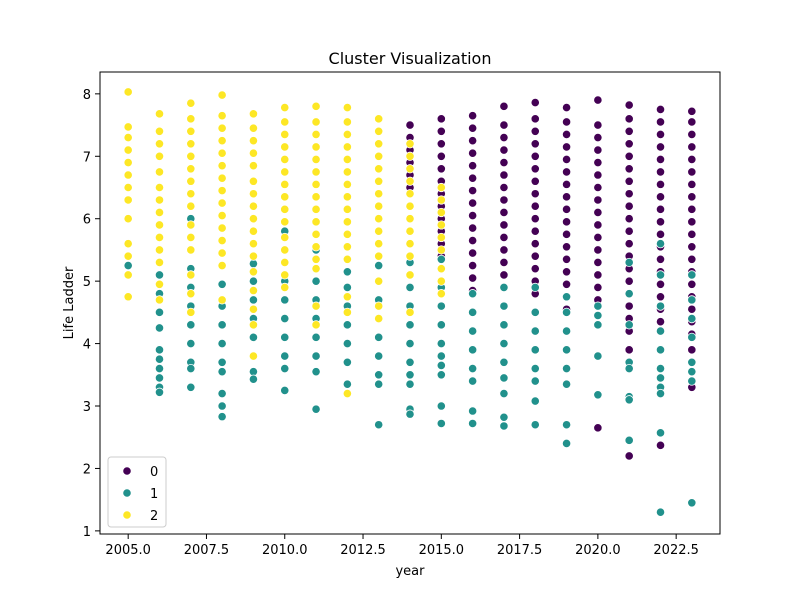  I want to click on x-tick-label: 2022.5, so click(676, 550).